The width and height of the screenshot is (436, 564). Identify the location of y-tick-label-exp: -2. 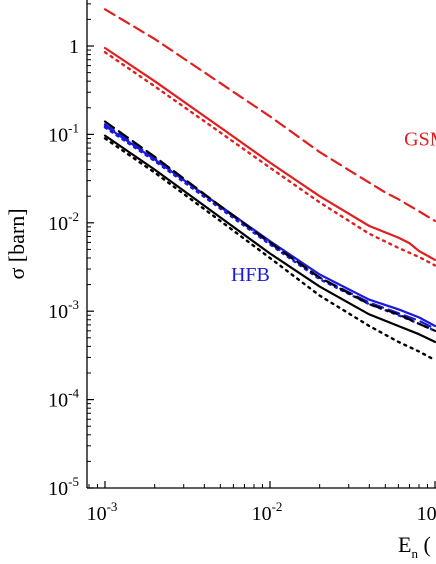
(73, 216).